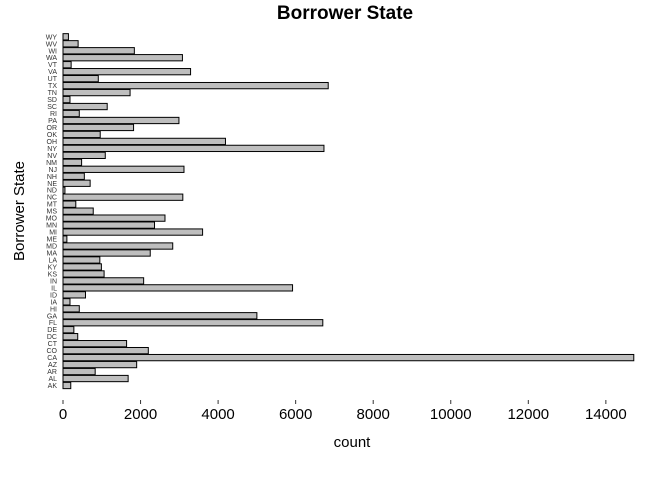 This screenshot has width=672, height=480. What do you see at coordinates (64, 190) in the screenshot?
I see `bar-nd` at bounding box center [64, 190].